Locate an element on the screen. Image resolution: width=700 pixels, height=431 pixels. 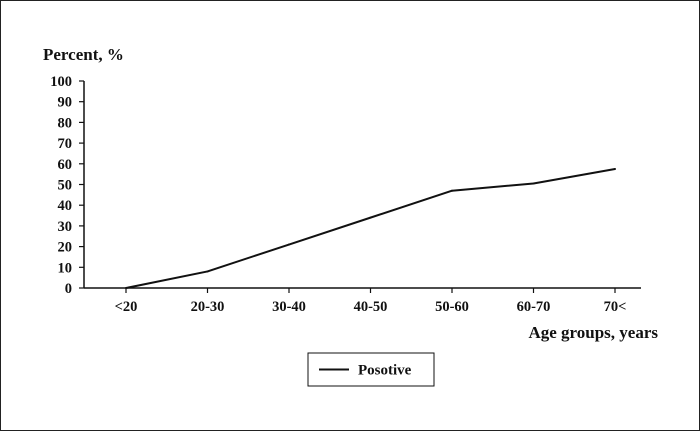
y-ticks: 0 10 20 30 40 50 60 70 80 90 100 is located at coordinates (67, 185).